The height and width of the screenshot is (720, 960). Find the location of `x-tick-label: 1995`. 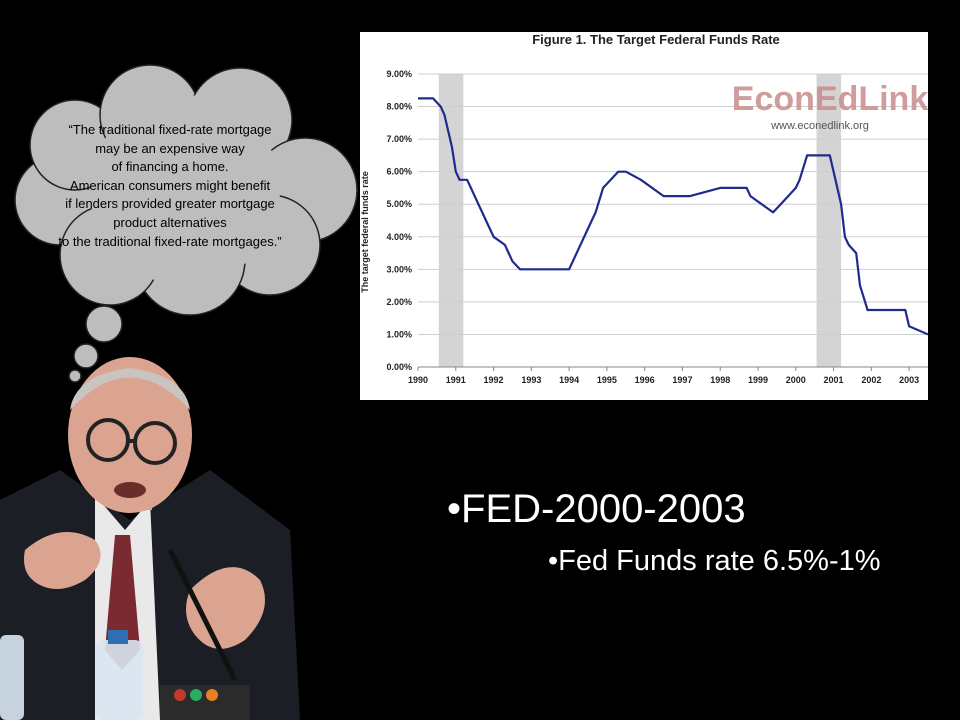

x-tick-label: 1995 is located at coordinates (607, 380).